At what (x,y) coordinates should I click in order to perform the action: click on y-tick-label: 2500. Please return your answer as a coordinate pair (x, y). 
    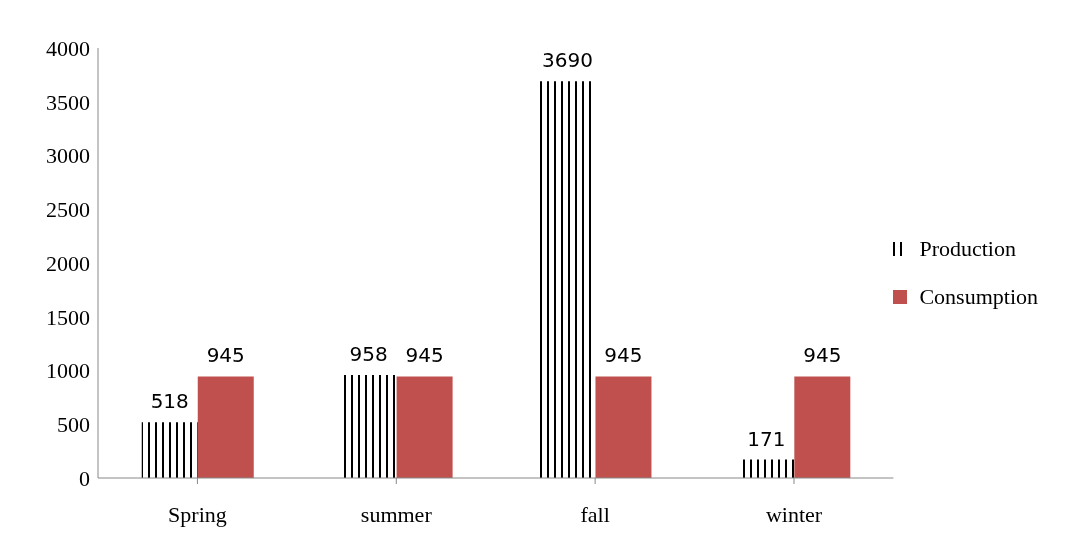
    Looking at the image, I should click on (68, 210).